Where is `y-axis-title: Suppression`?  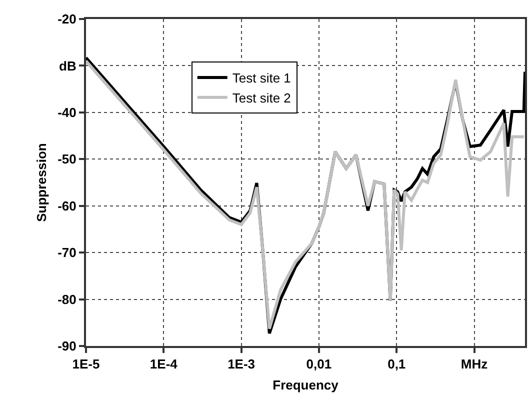 y-axis-title: Suppression is located at coordinates (42, 182).